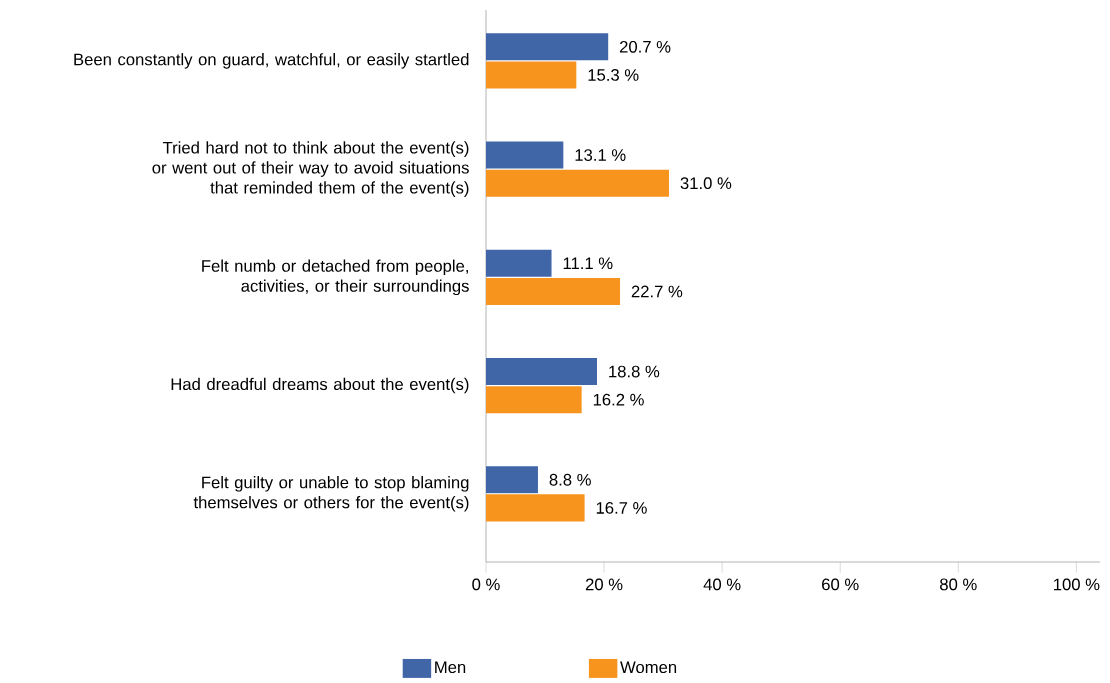 Image resolution: width=1110 pixels, height=683 pixels. What do you see at coordinates (331, 494) in the screenshot?
I see `y-tick-label: Felt guilty or unable to stop blaming themselves or others for the event(s)` at bounding box center [331, 494].